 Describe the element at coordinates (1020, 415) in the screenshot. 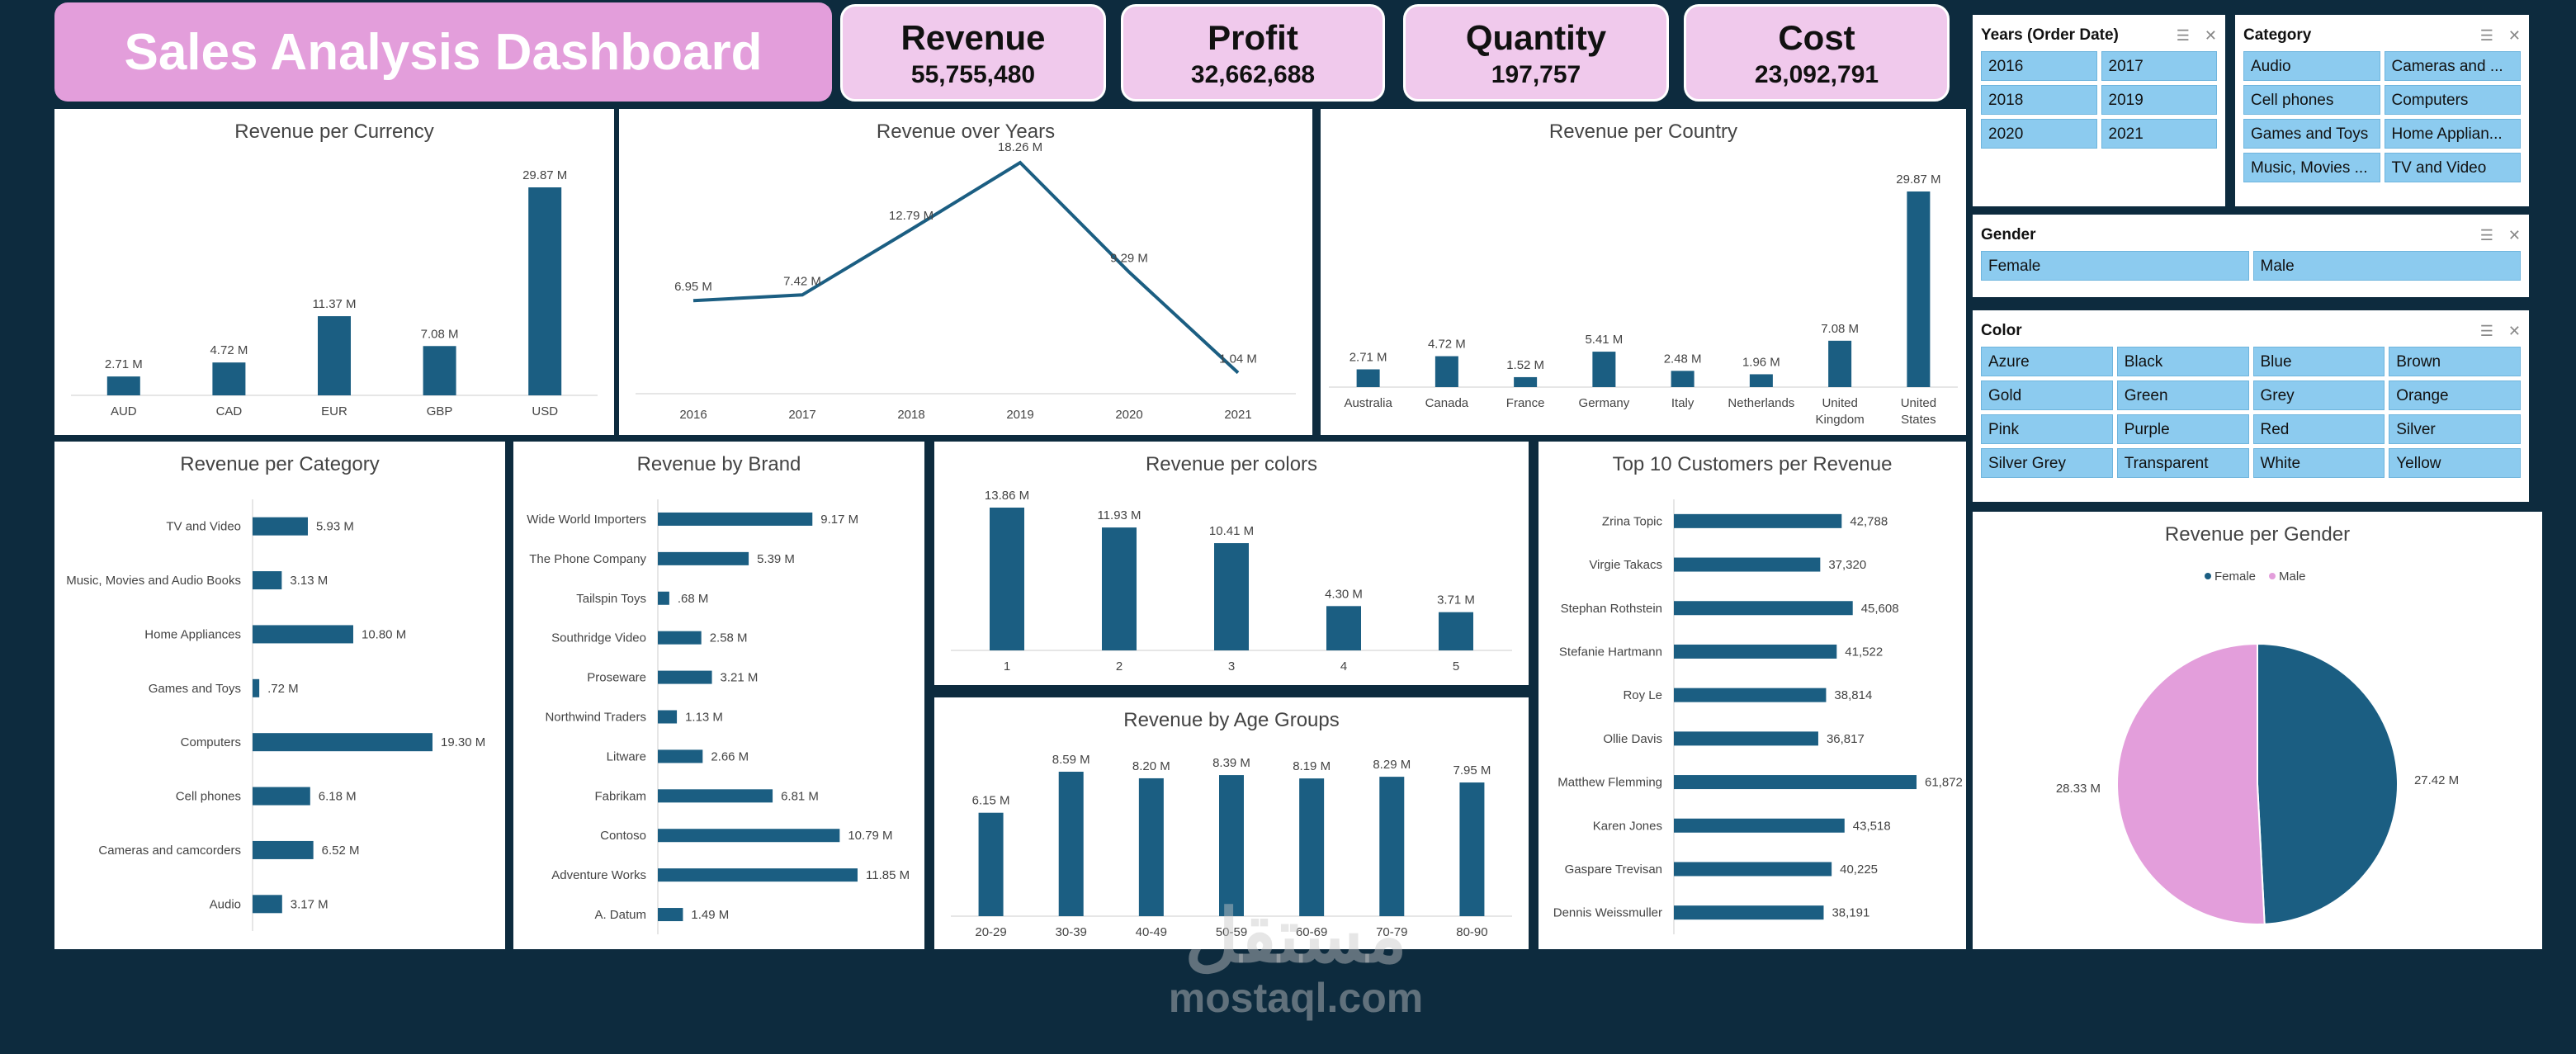

I see `x-tick-label: 2019` at that location.